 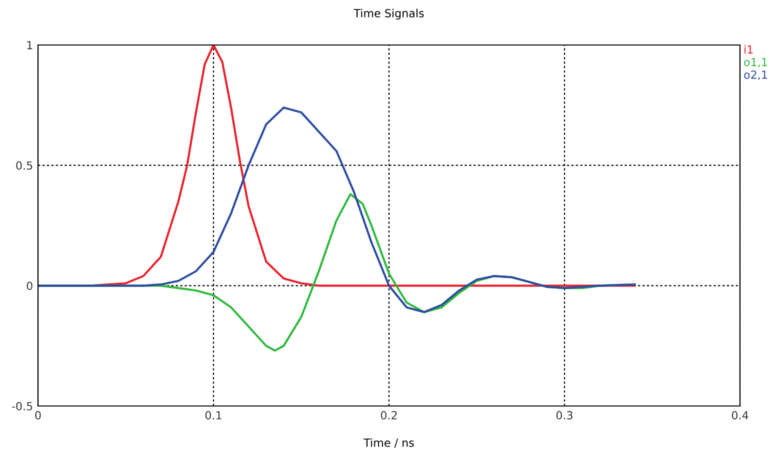 What do you see at coordinates (38, 415) in the screenshot?
I see `x-tick-label: 0` at bounding box center [38, 415].